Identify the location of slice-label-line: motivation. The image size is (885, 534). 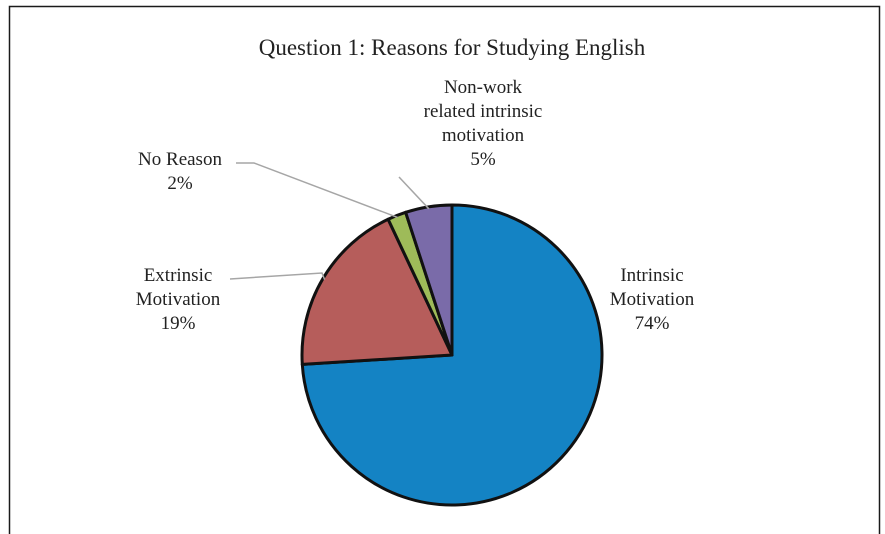
(483, 135).